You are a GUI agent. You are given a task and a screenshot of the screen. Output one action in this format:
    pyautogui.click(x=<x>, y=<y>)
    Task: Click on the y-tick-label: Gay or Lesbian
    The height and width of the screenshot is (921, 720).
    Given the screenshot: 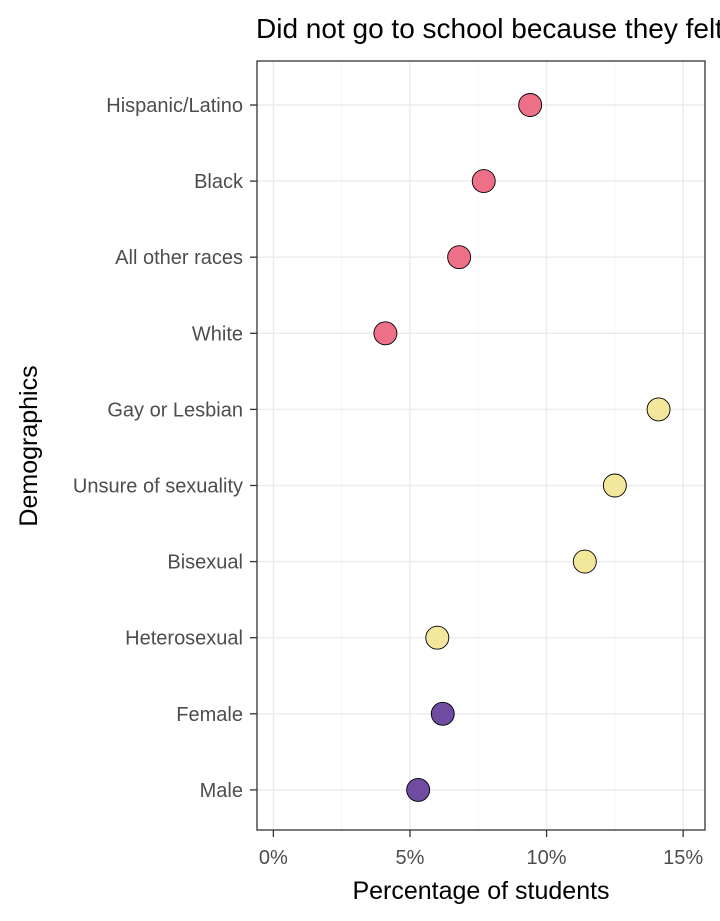 What is the action you would take?
    pyautogui.click(x=175, y=410)
    